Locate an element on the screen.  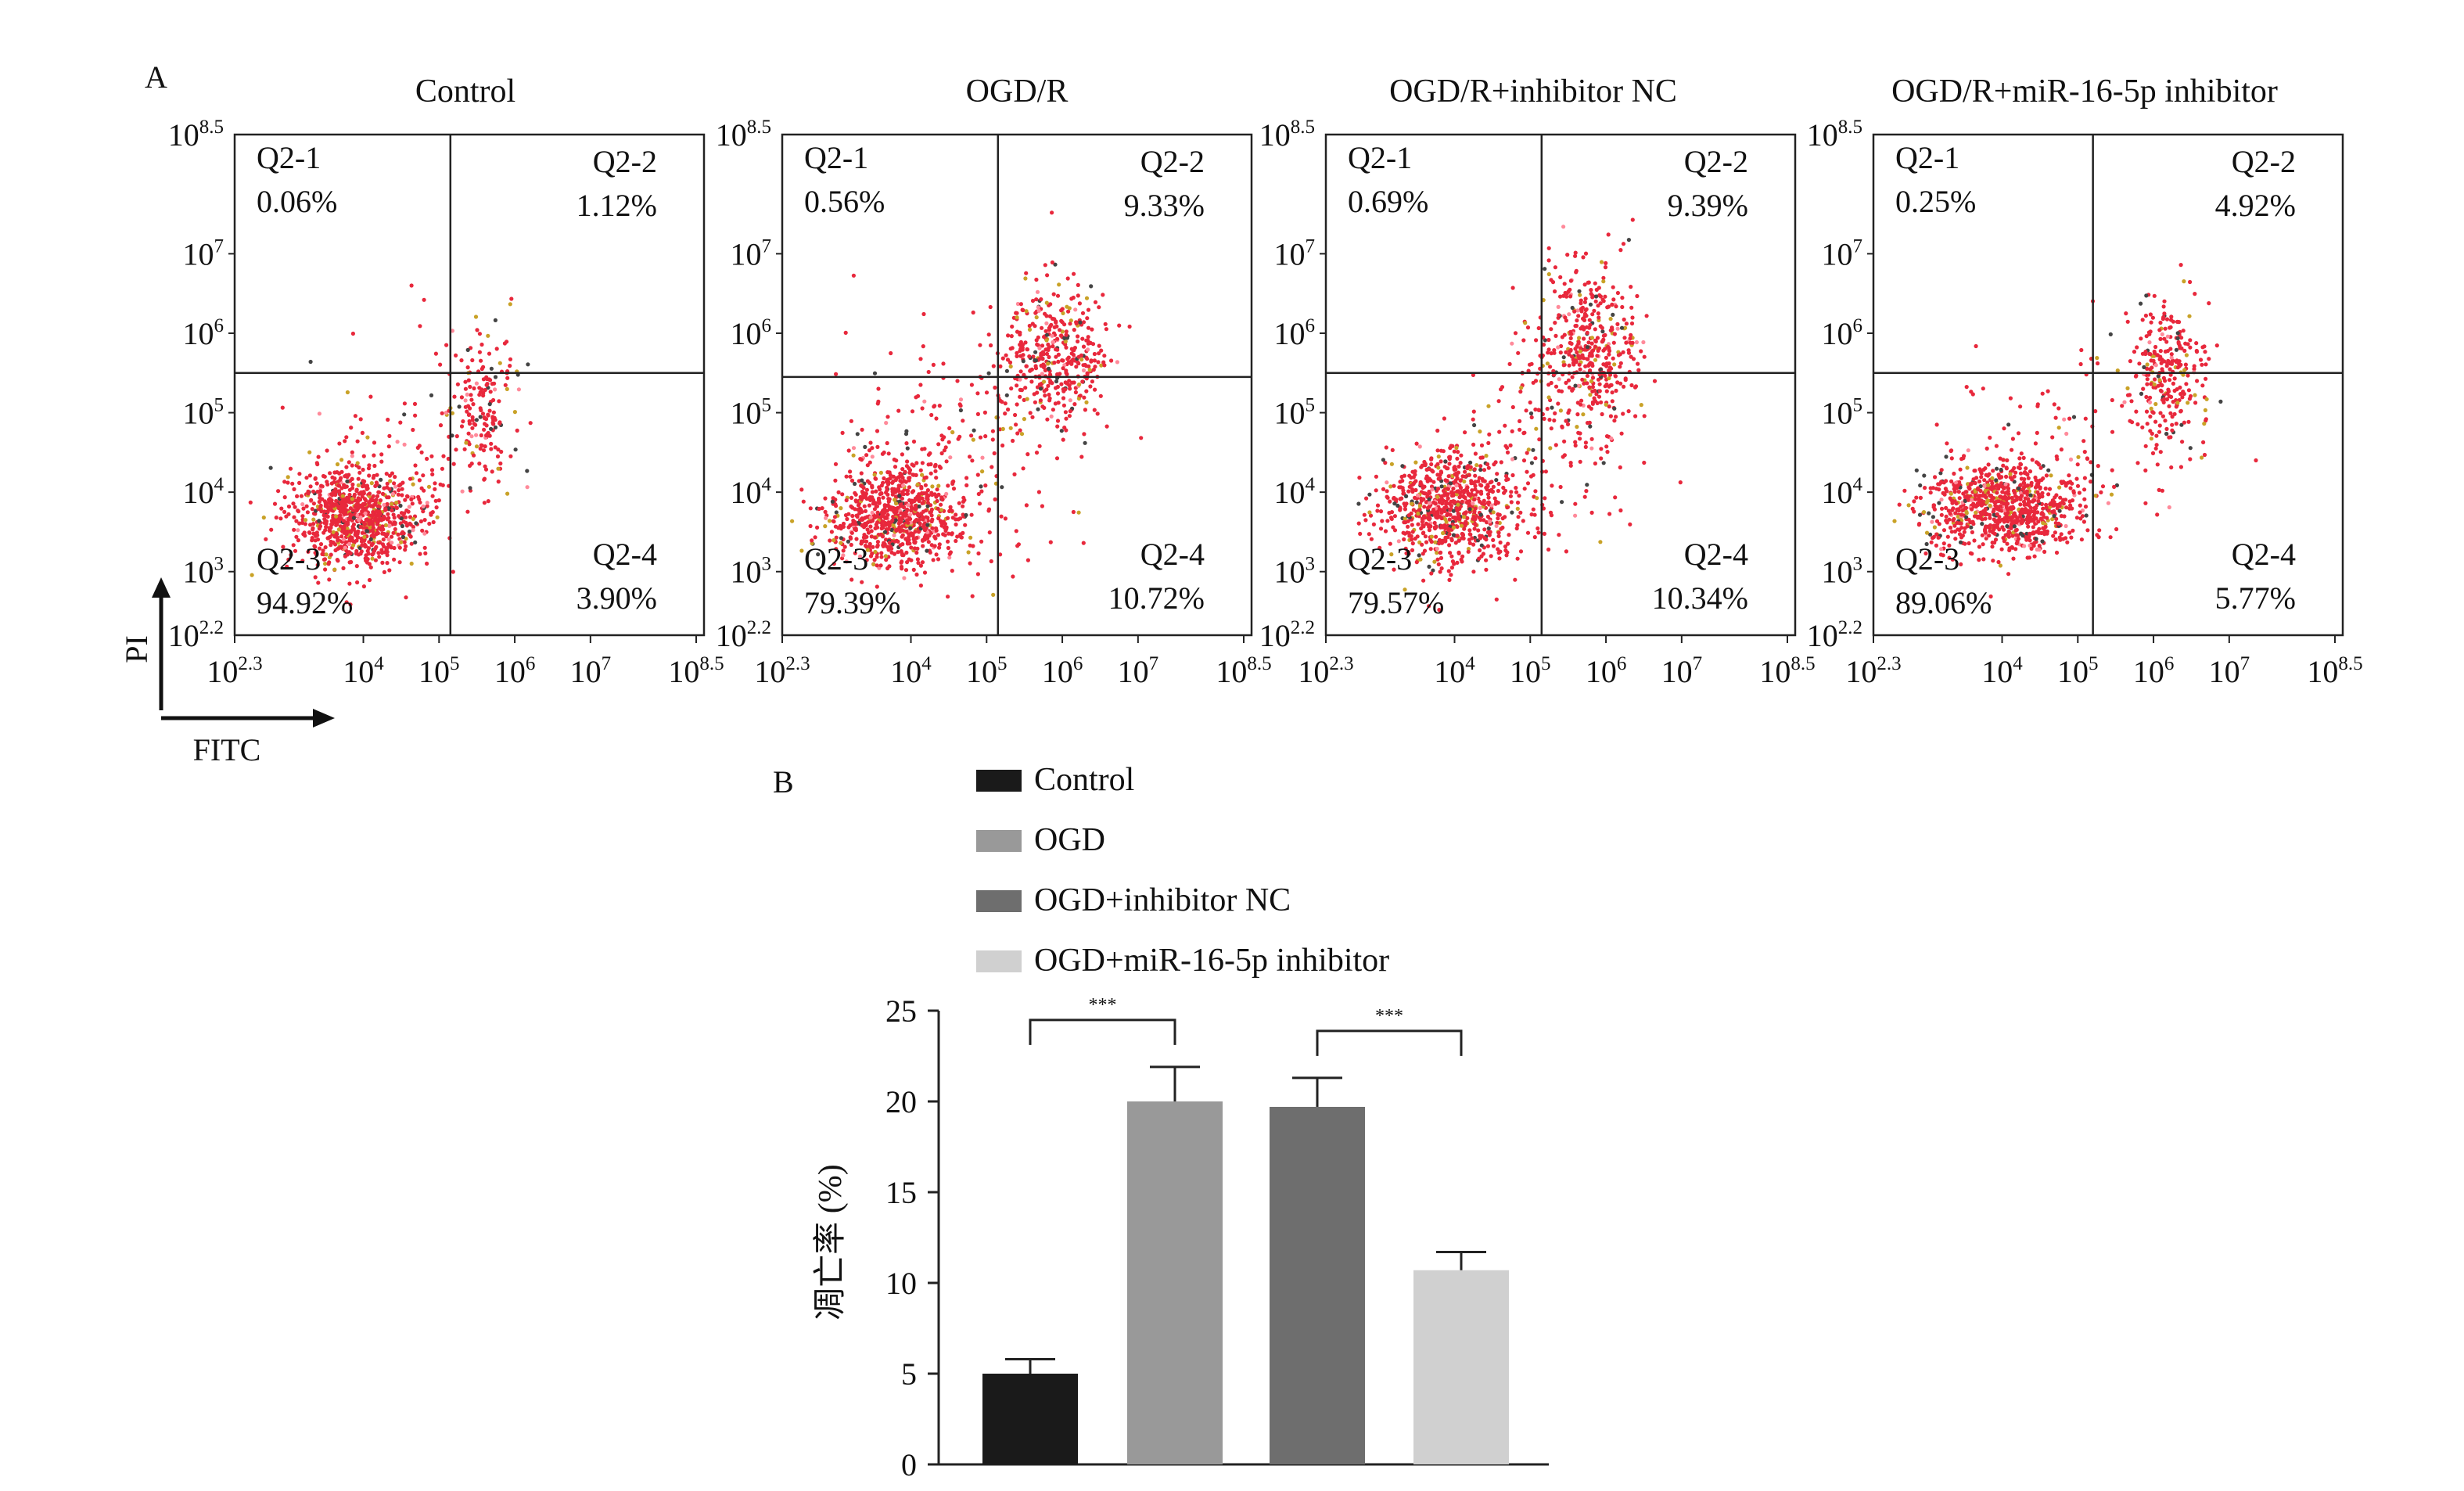
flow-panel-title: Control is located at coordinates (465, 92).